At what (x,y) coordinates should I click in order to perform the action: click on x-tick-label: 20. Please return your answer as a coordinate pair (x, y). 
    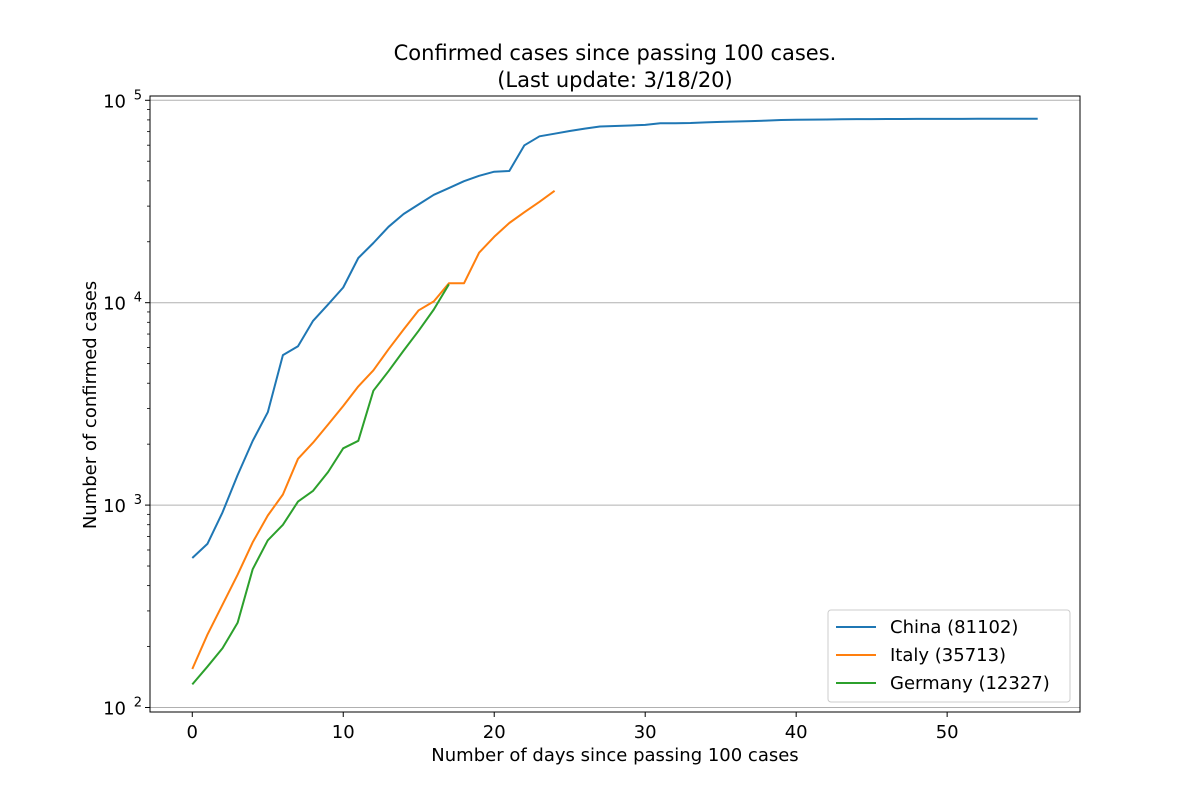
    Looking at the image, I should click on (494, 732).